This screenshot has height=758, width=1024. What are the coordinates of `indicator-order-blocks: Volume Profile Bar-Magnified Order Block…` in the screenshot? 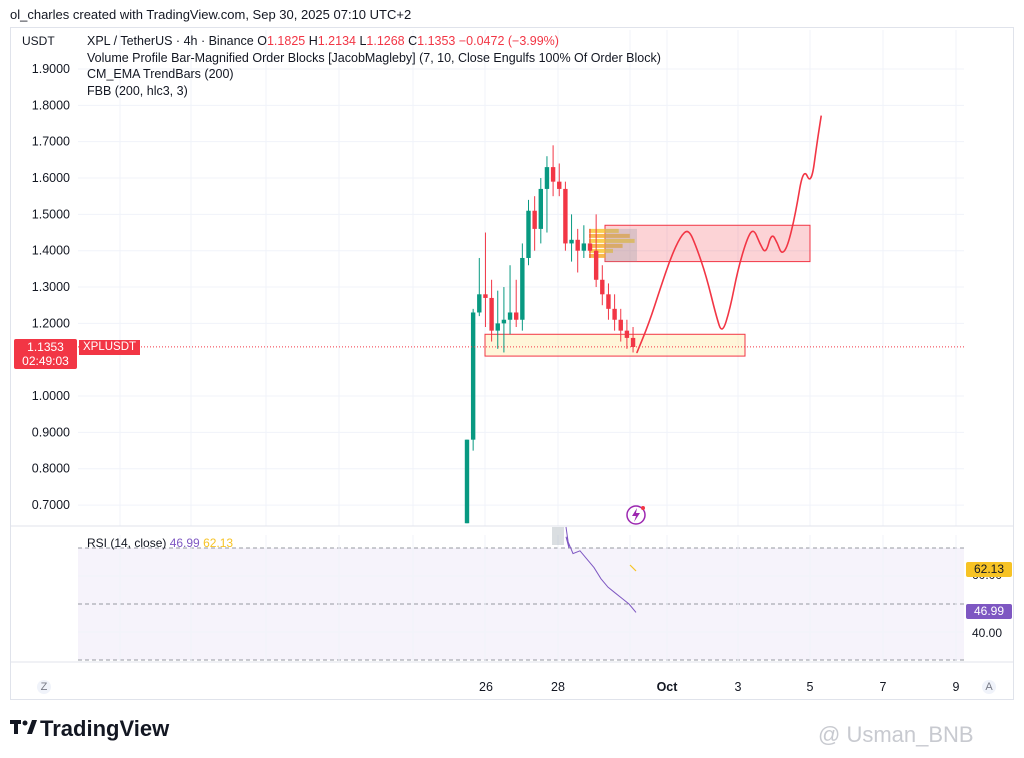 It's located at (374, 58).